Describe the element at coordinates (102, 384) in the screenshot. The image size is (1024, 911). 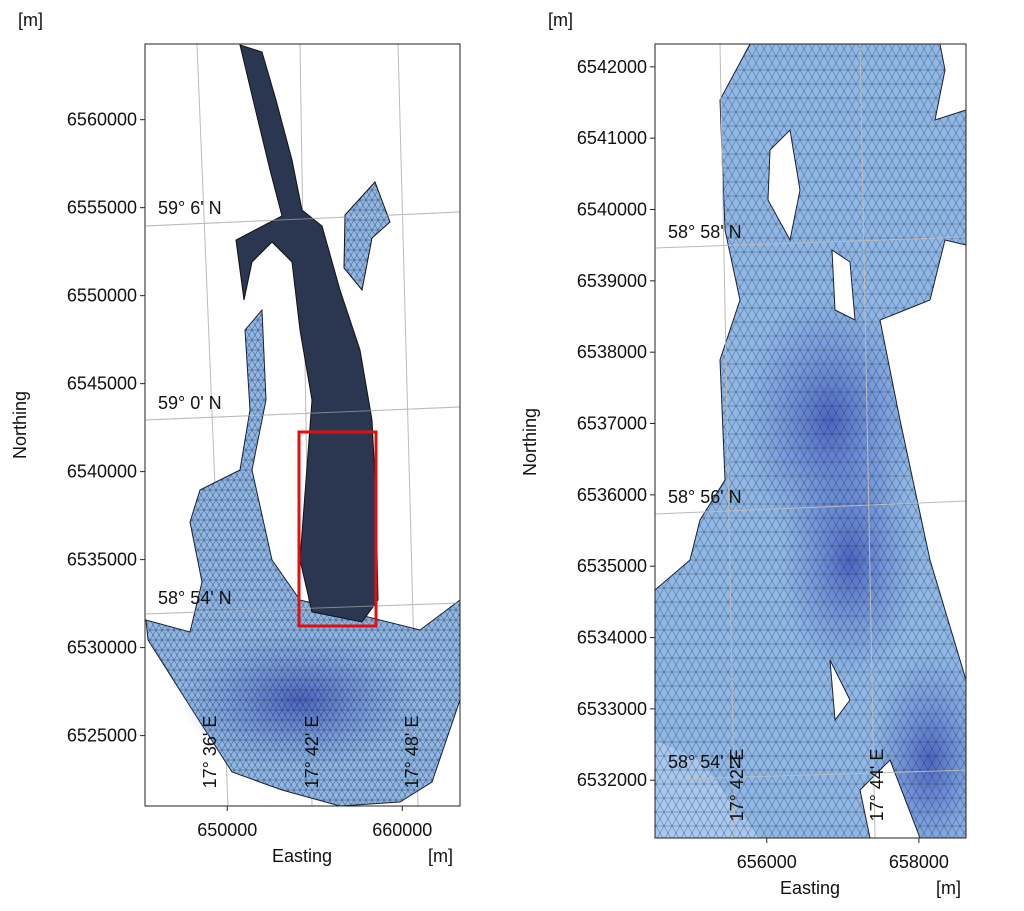
I see `y-tick-label: 6545000` at that location.